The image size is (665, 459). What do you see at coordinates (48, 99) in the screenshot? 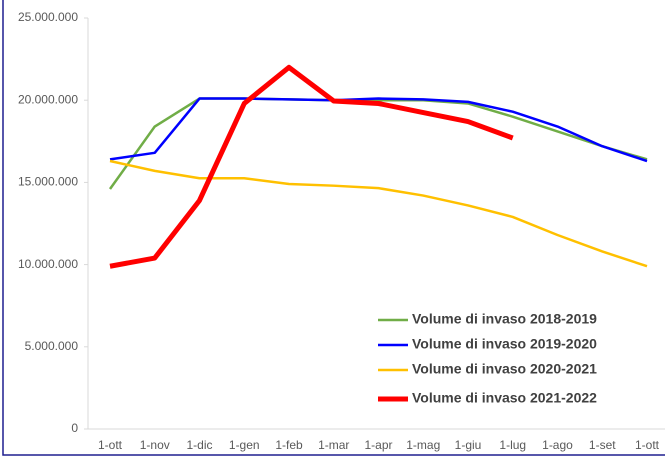
I see `y-tick-label: 20.000.000` at bounding box center [48, 99].